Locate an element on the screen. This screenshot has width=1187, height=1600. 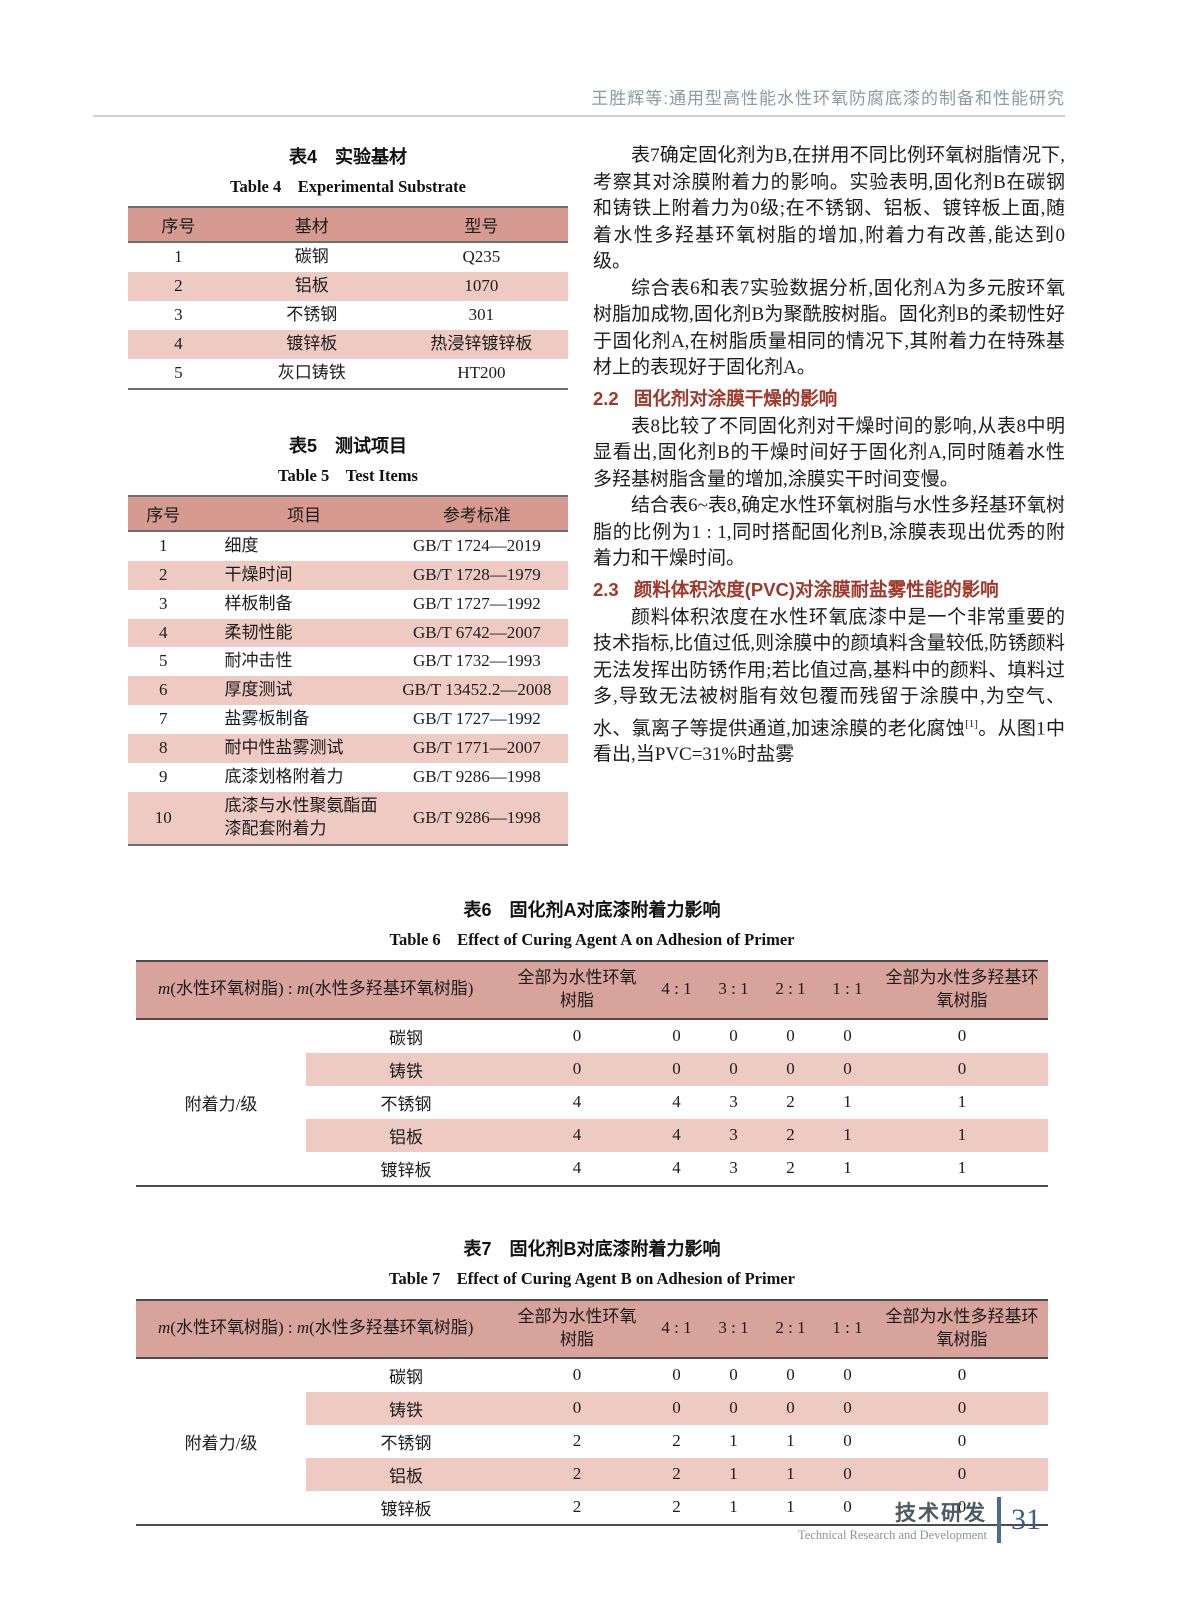
table6-title-zh: 表6 固化剂A对底漆附着力影响 is located at coordinates (592, 910).